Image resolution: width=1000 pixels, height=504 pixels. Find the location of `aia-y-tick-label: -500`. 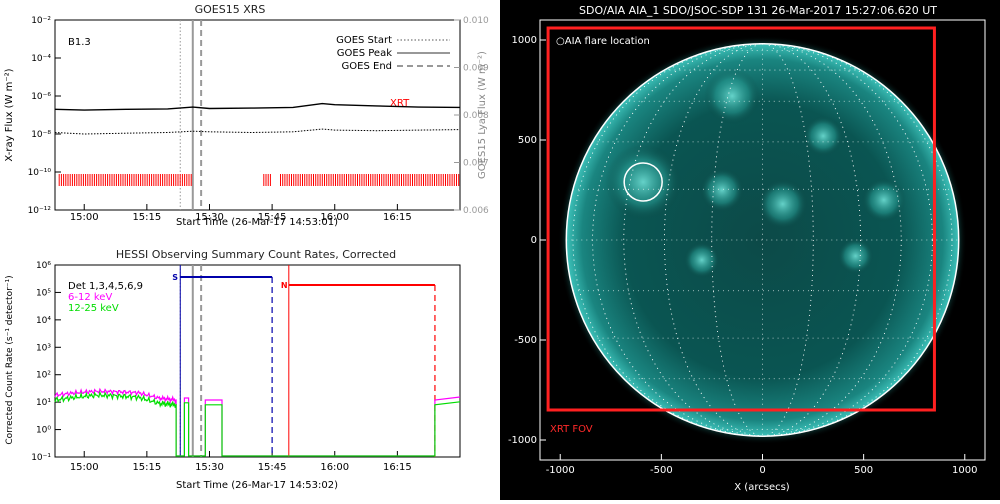

aia-y-tick-label: -500 is located at coordinates (525, 340).